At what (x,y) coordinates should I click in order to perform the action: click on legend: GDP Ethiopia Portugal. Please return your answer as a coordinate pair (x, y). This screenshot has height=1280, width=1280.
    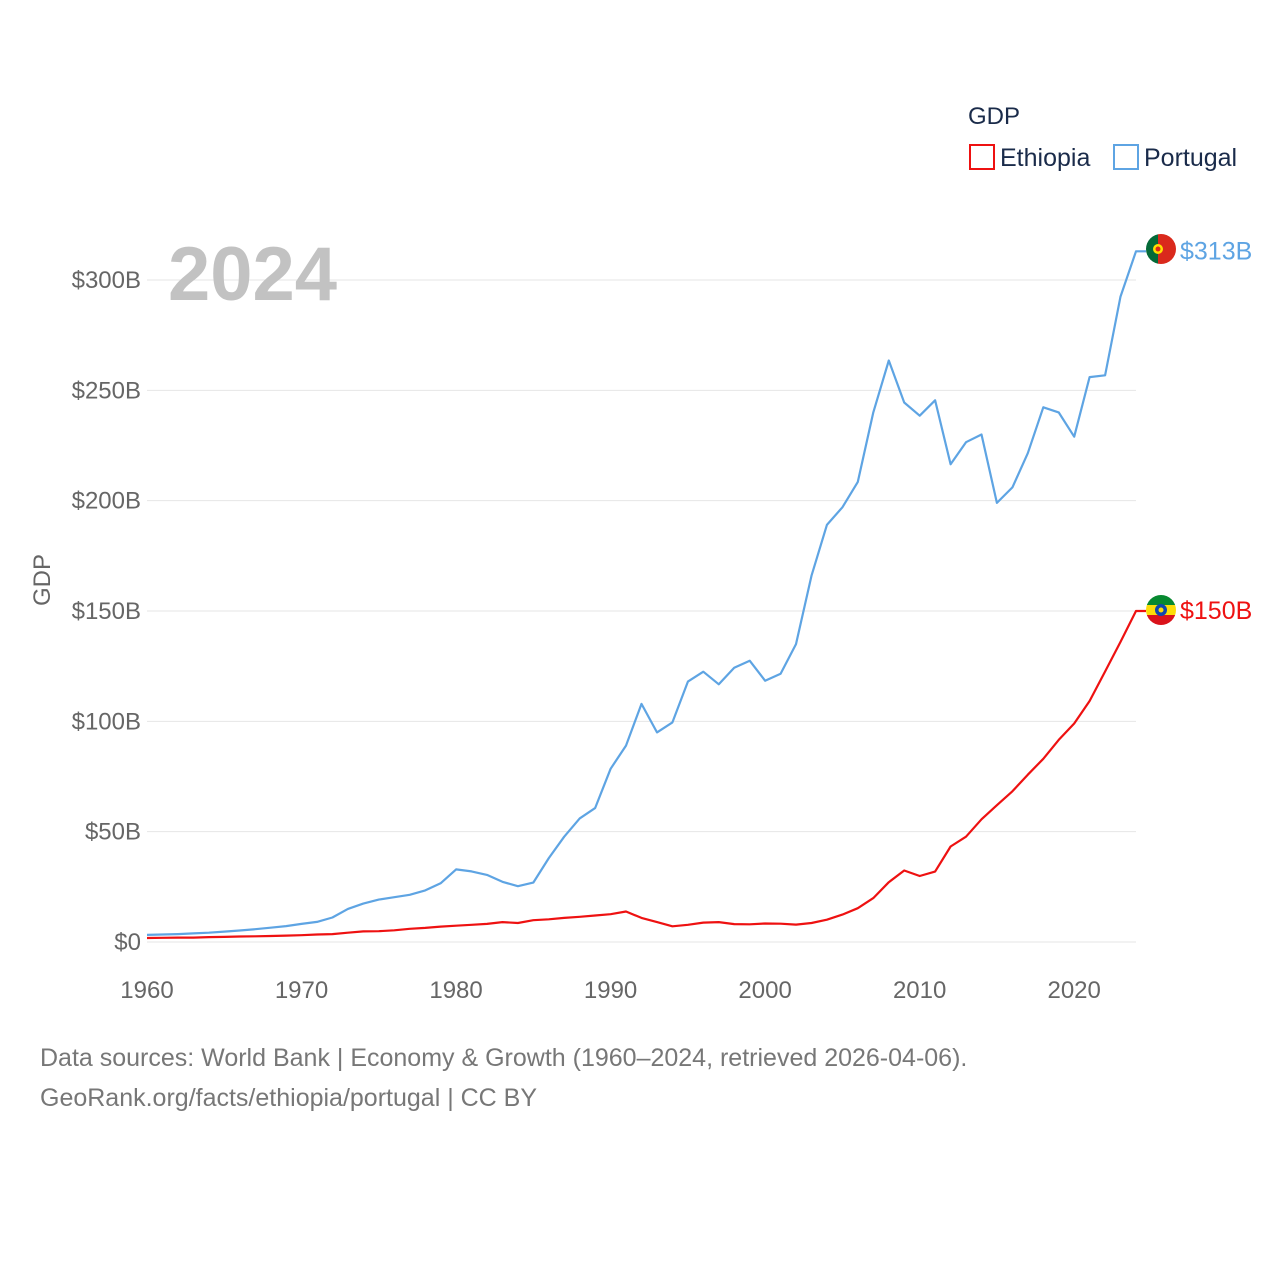
    Looking at the image, I should click on (1102, 137).